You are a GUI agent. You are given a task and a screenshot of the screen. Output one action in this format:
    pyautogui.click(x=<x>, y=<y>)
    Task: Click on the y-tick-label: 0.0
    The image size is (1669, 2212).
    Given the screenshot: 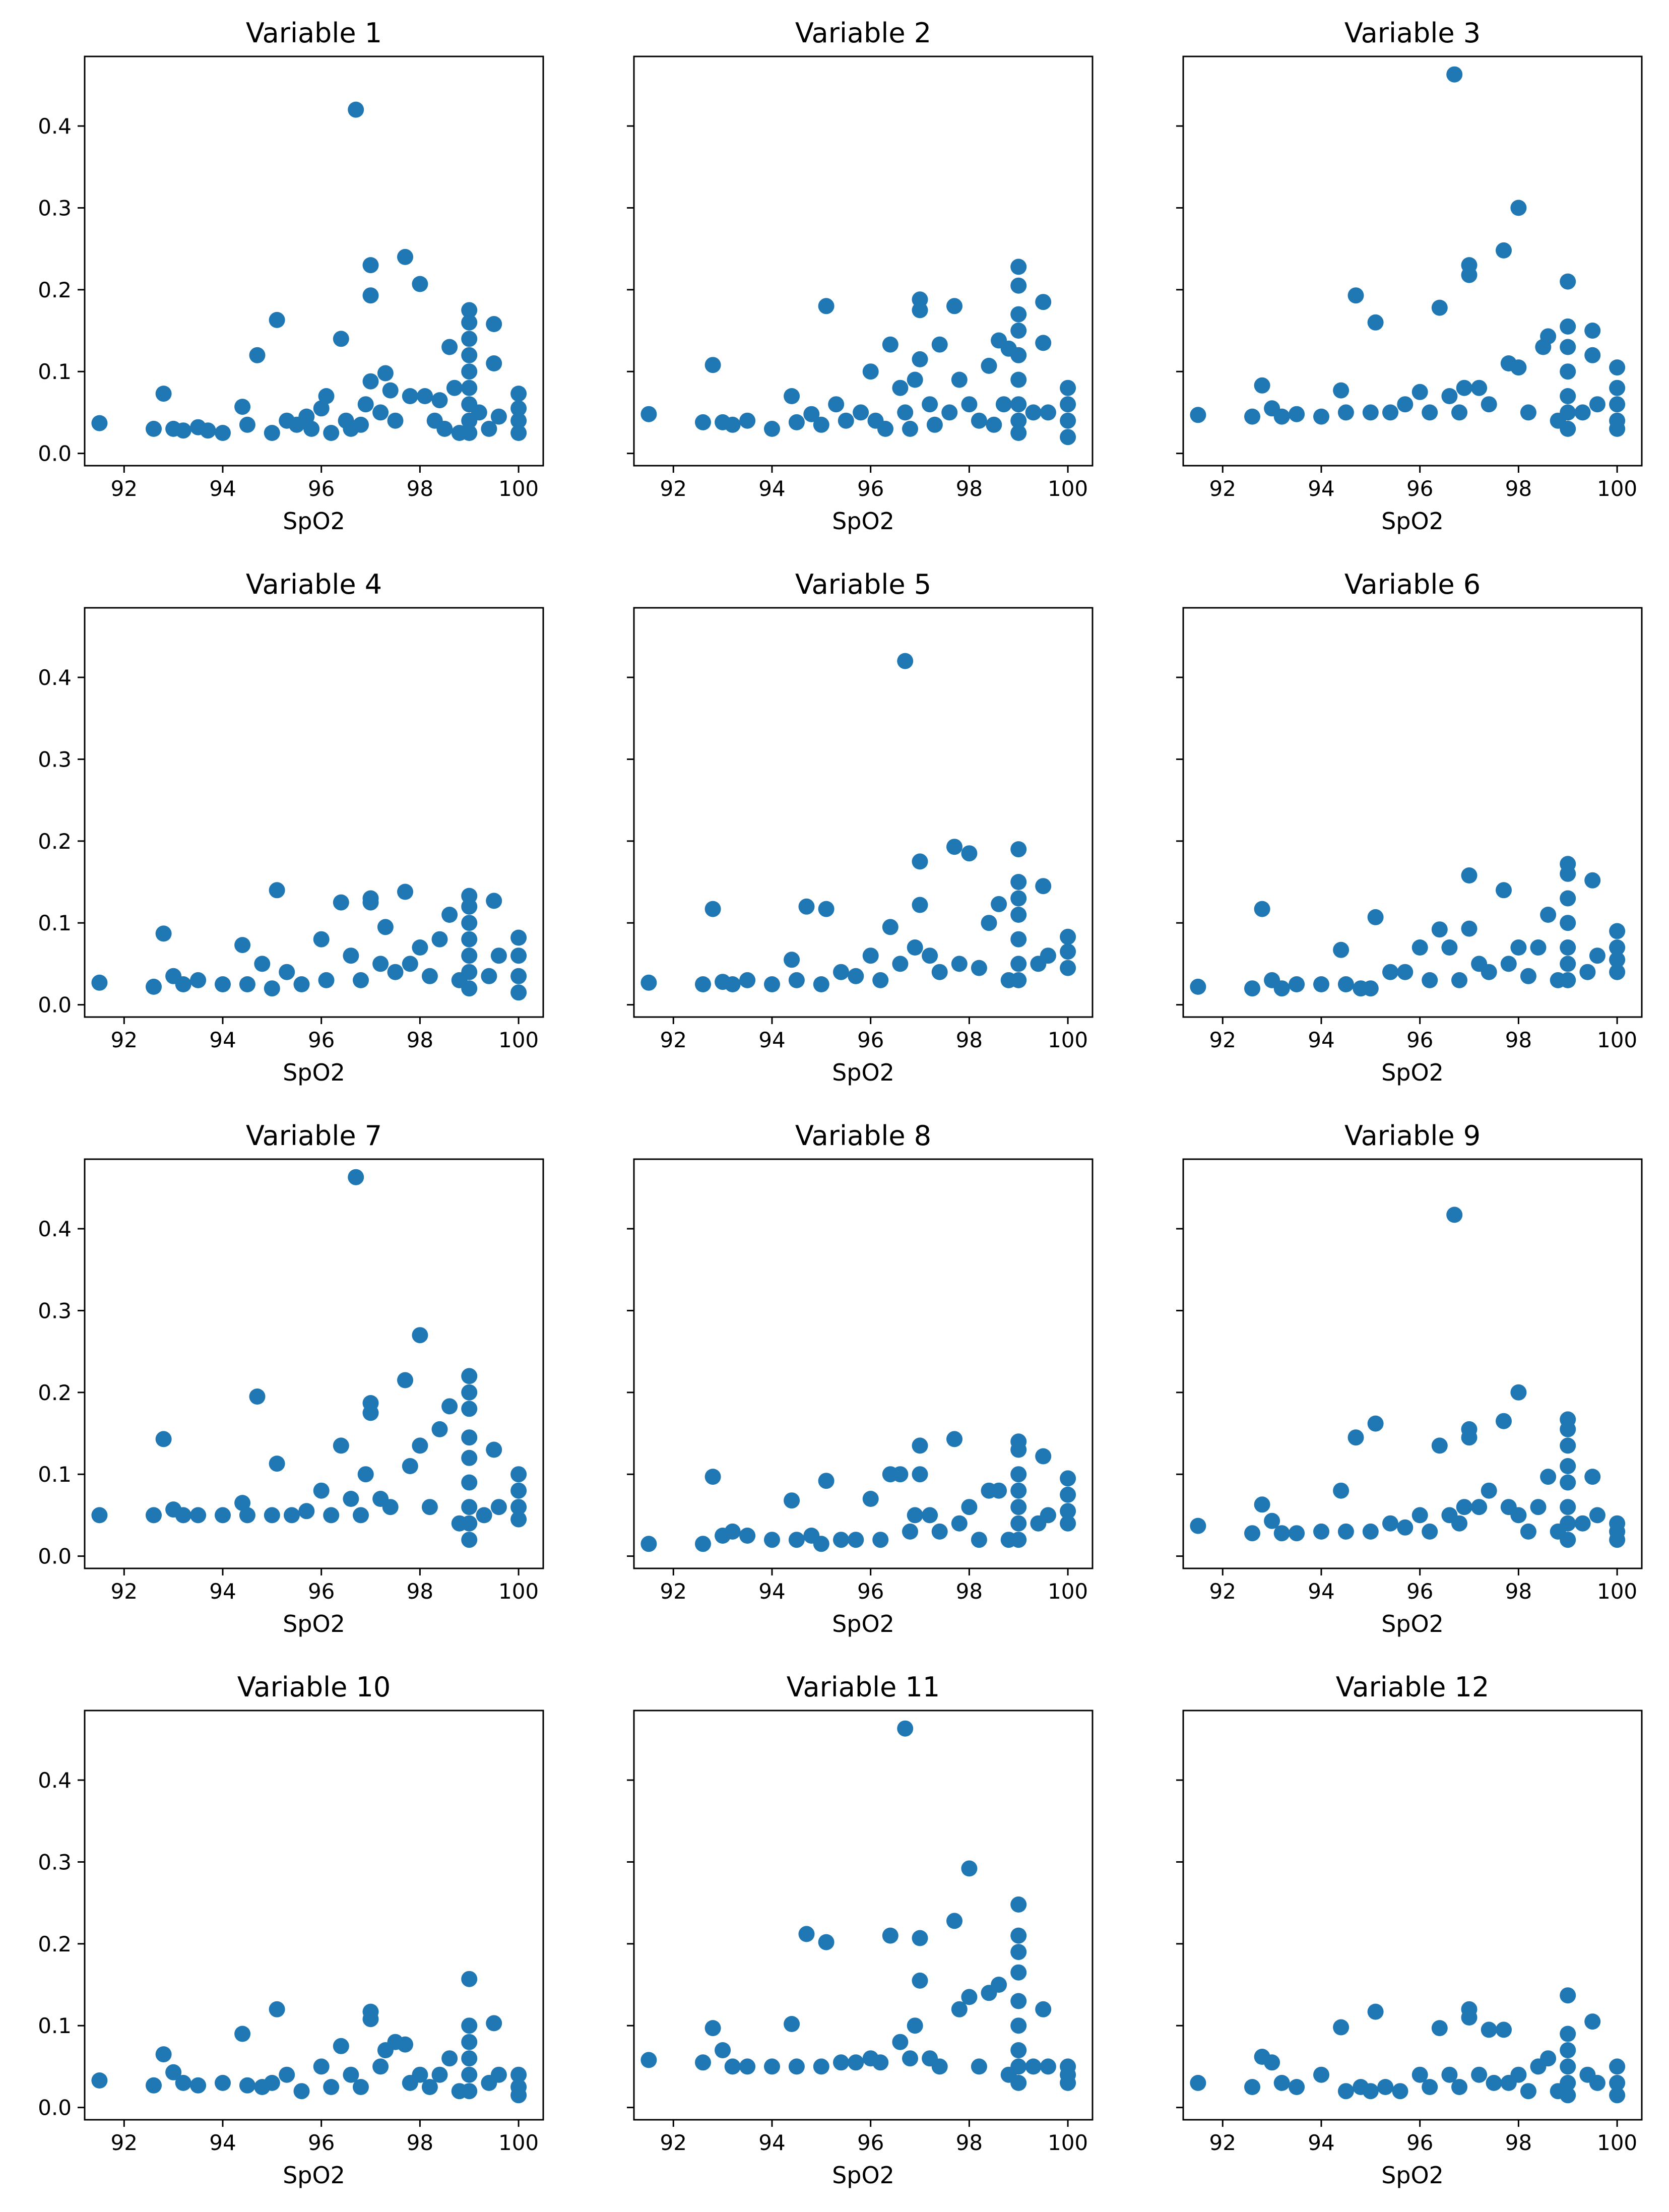 What is the action you would take?
    pyautogui.click(x=55, y=1556)
    